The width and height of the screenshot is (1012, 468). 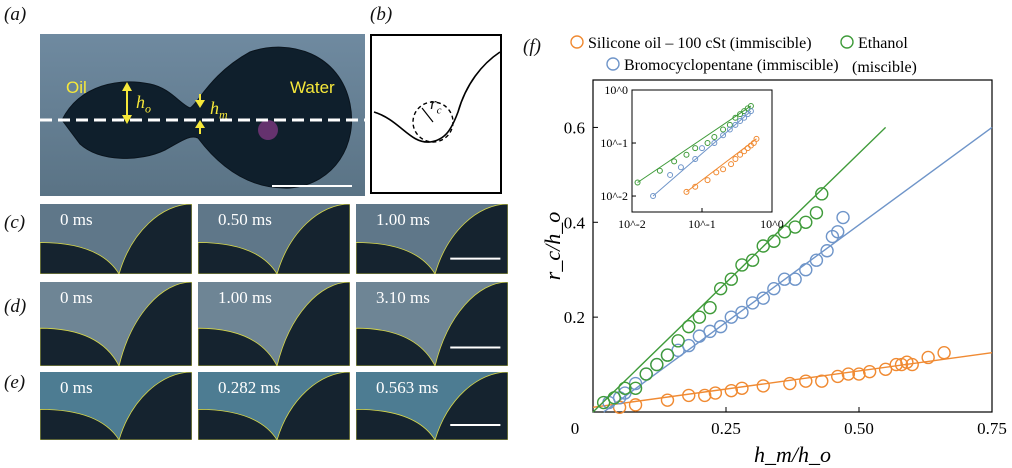 What do you see at coordinates (575, 222) in the screenshot?
I see `y-tick-label: 0.4` at bounding box center [575, 222].